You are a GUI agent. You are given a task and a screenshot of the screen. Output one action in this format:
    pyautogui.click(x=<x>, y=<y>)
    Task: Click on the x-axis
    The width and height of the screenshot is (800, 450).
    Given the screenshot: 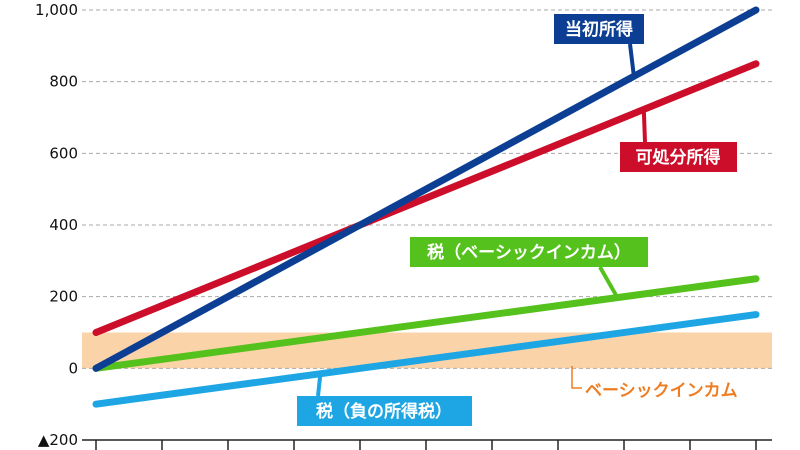 What is the action you would take?
    pyautogui.click(x=427, y=444)
    